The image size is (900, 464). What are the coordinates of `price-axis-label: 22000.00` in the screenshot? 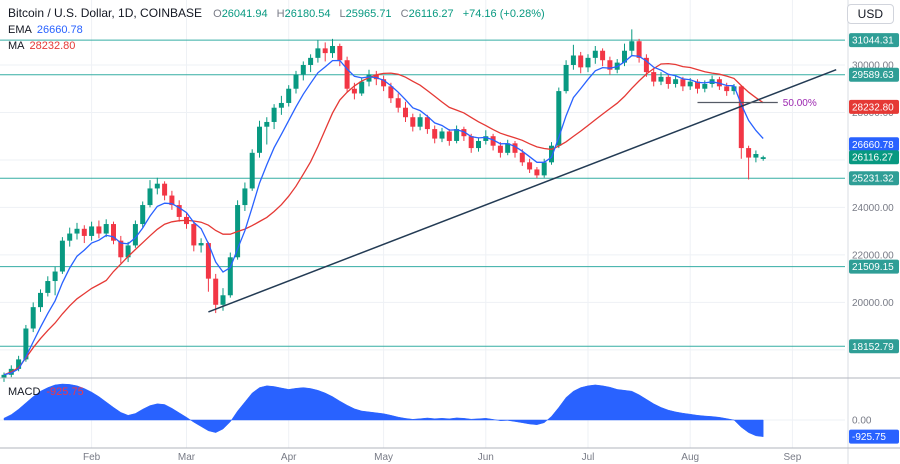 It's located at (873, 255).